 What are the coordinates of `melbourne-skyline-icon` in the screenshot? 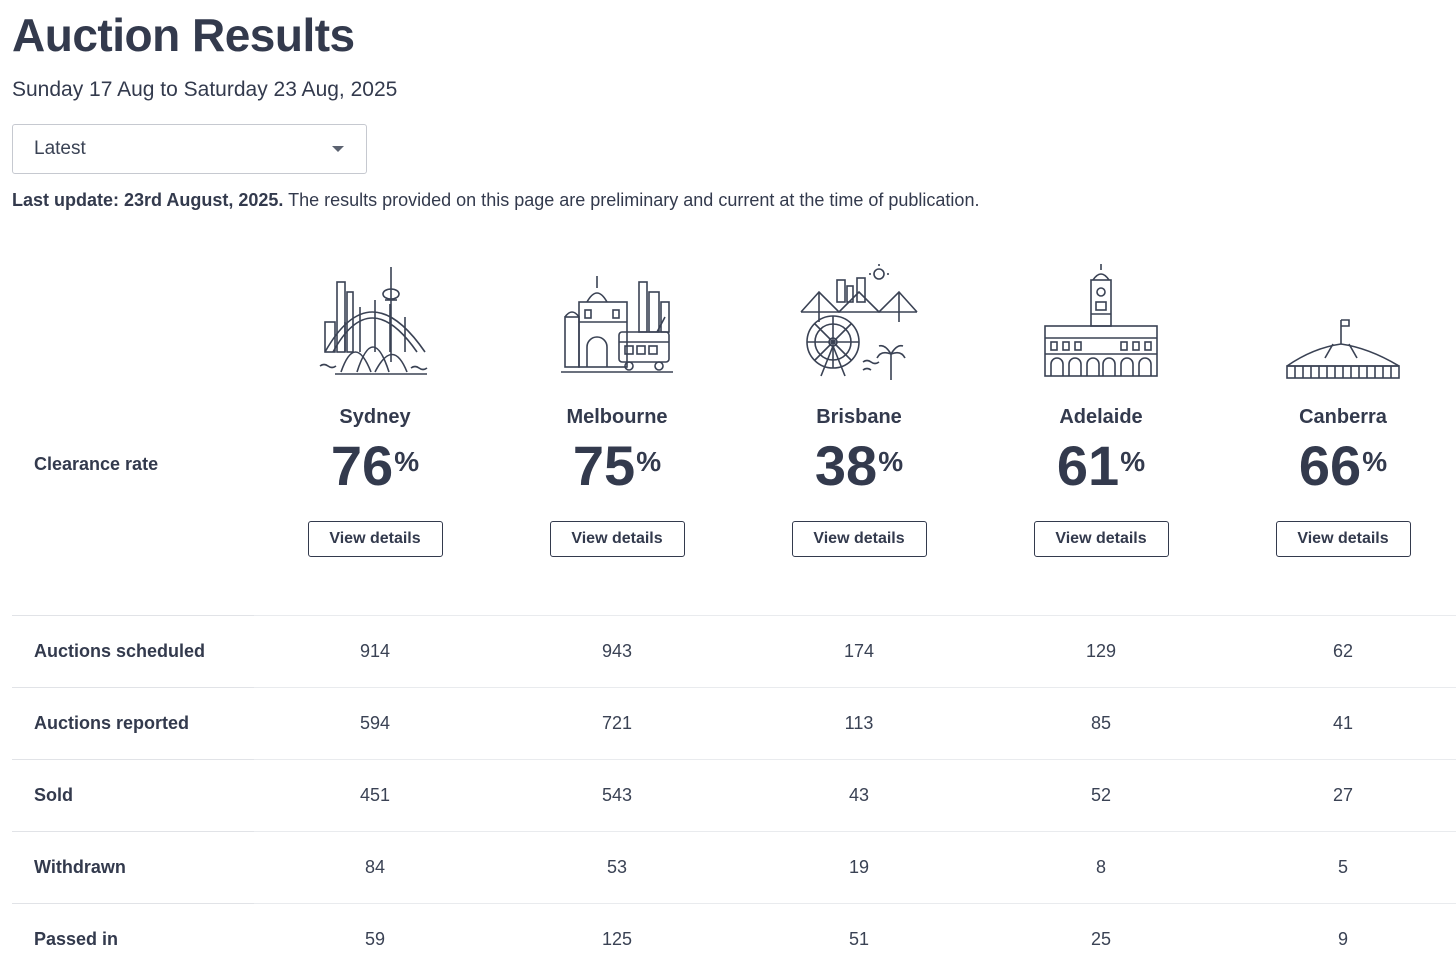 It's located at (617, 324).